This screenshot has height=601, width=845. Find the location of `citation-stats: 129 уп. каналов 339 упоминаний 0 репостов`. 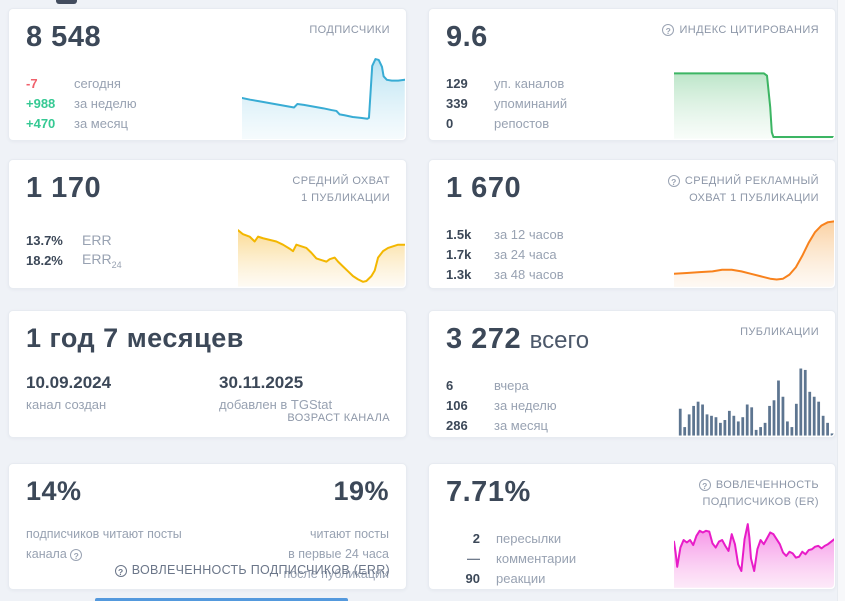

citation-stats: 129 уп. каналов 339 упоминаний 0 репостов is located at coordinates (506, 103).